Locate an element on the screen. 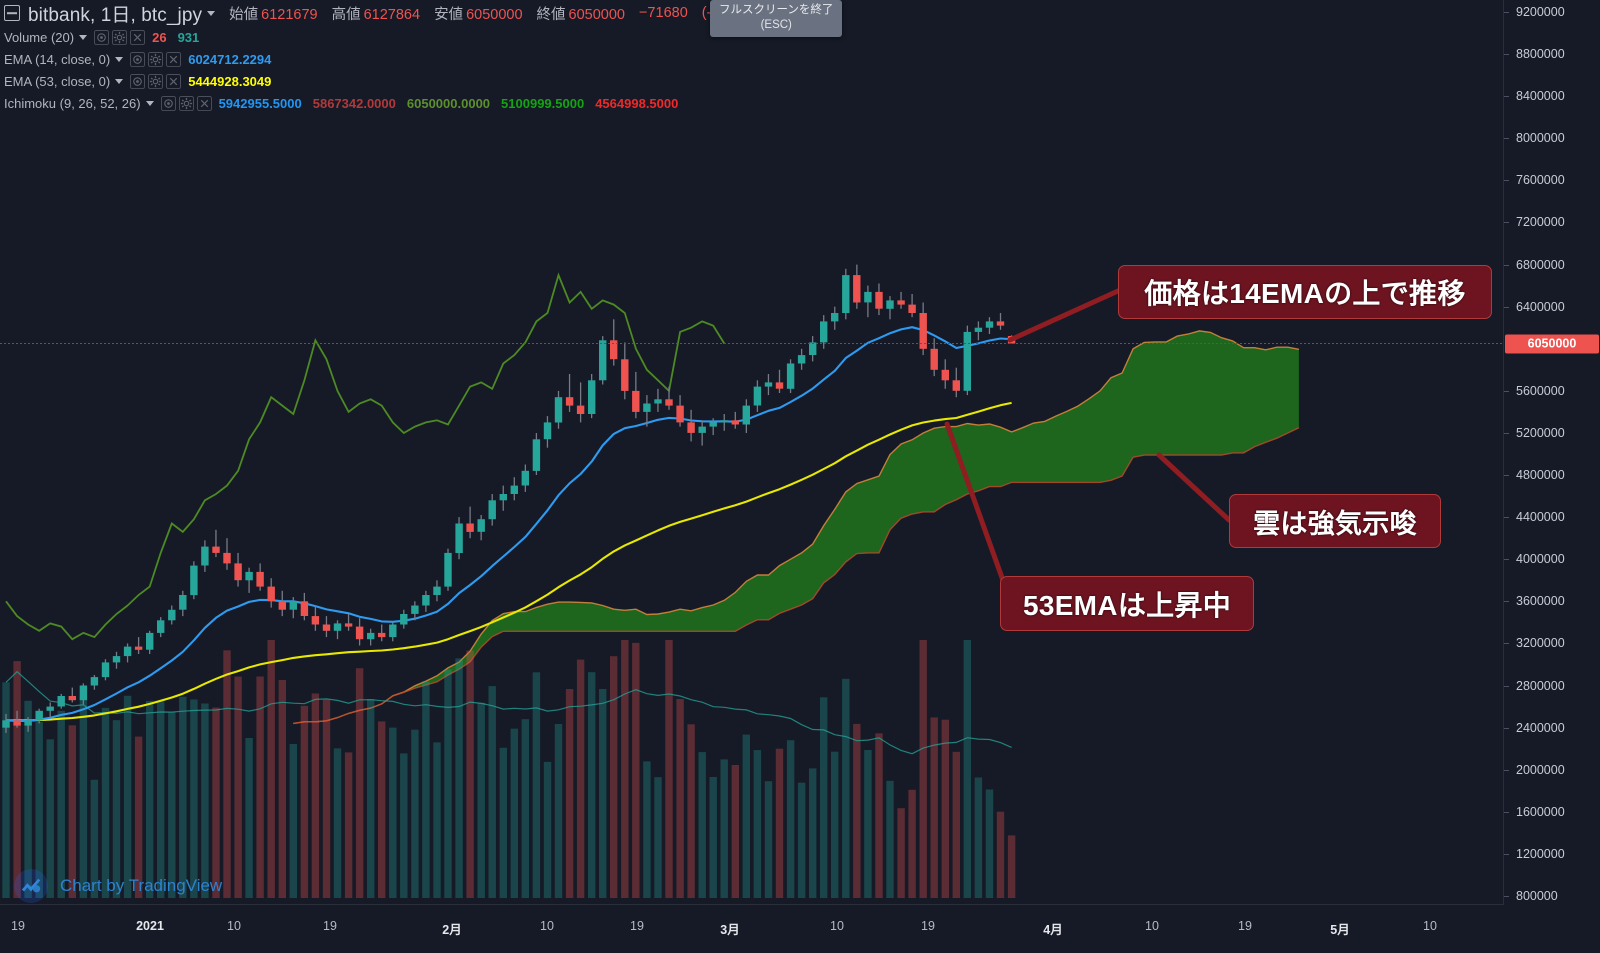  price-tick-label: 3200000 is located at coordinates (1540, 643).